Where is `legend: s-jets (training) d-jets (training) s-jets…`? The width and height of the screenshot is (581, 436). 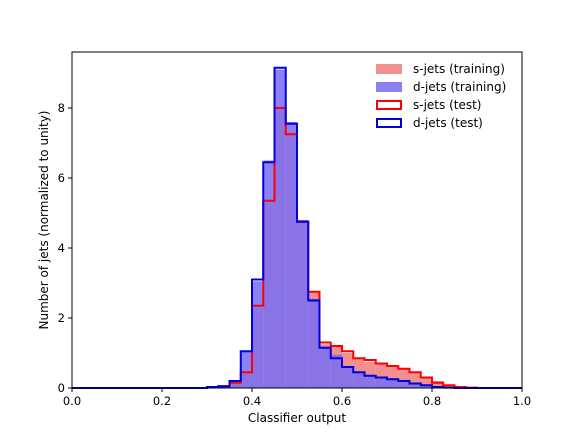
legend: s-jets (training) d-jets (training) s-jets… is located at coordinates (441, 96).